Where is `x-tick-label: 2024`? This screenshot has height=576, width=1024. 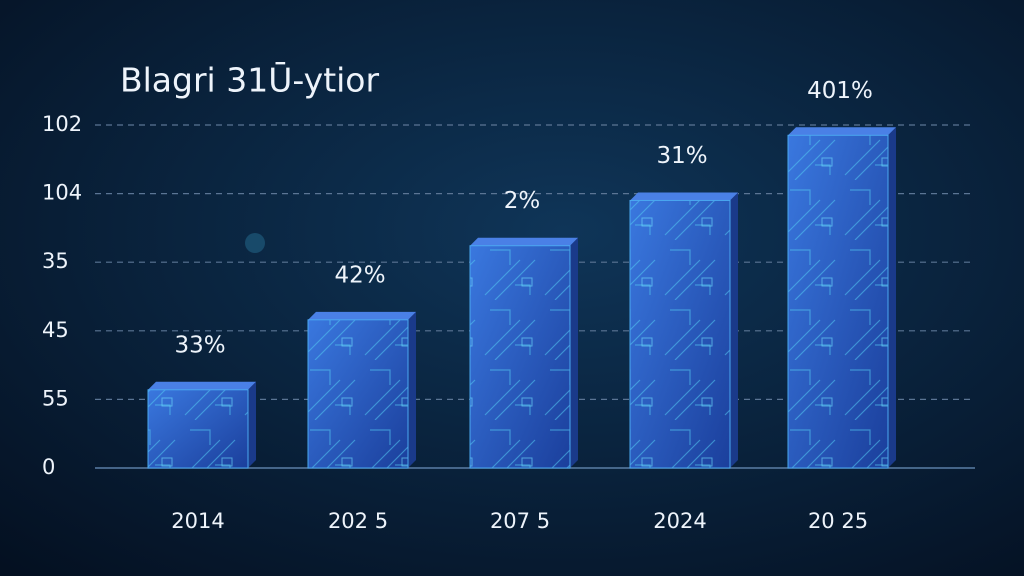 x-tick-label: 2024 is located at coordinates (679, 521).